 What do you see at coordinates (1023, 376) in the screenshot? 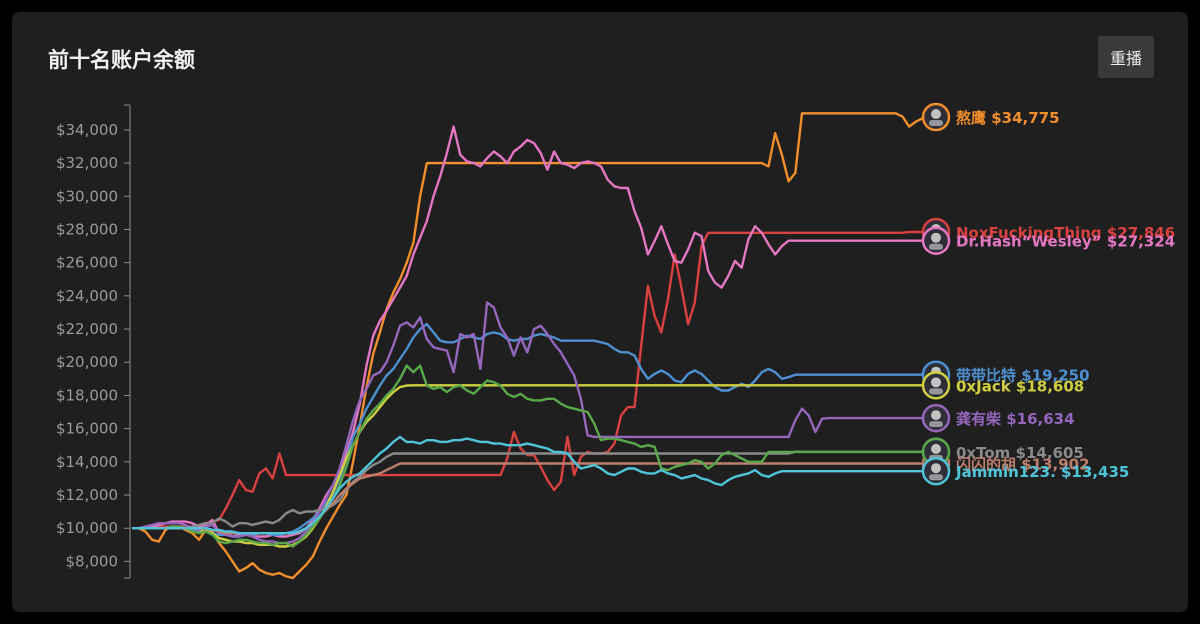
I see `series-end-label: 带带比特 $19,250` at bounding box center [1023, 376].